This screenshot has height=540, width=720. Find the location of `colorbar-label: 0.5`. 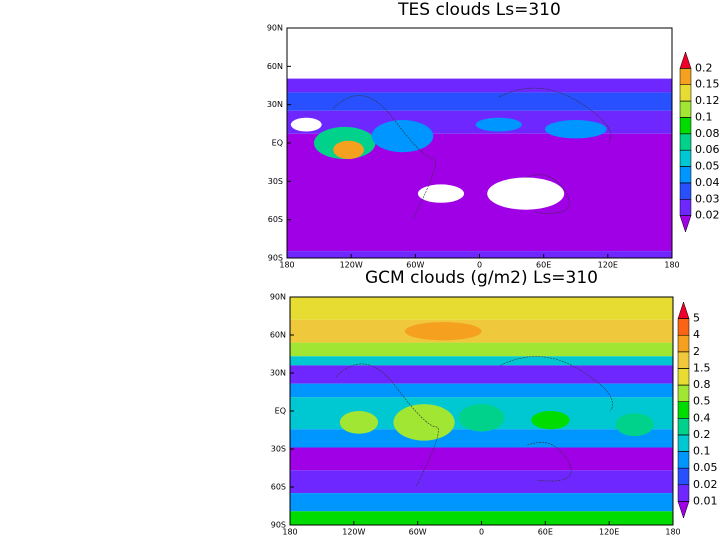

colorbar-label: 0.5 is located at coordinates (702, 401).